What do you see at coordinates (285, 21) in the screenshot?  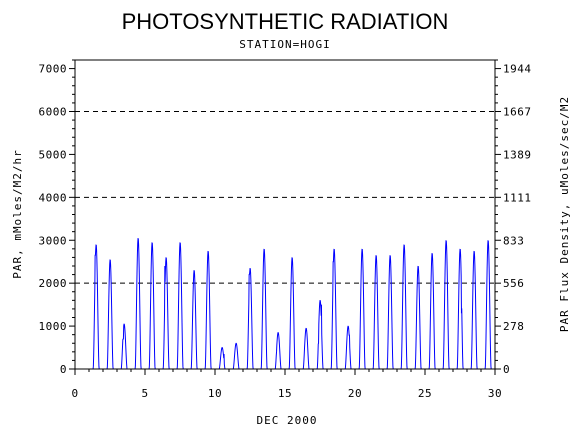 I see `chart-title: PHOTOSYNTHETIC RADIATION` at bounding box center [285, 21].